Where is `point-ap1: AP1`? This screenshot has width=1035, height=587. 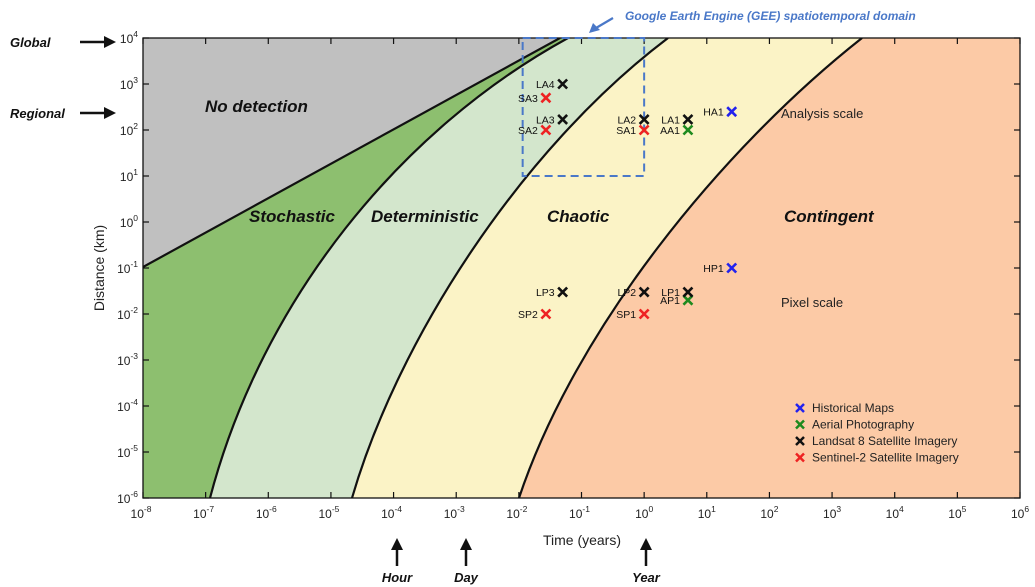 point-ap1: AP1 is located at coordinates (677, 300).